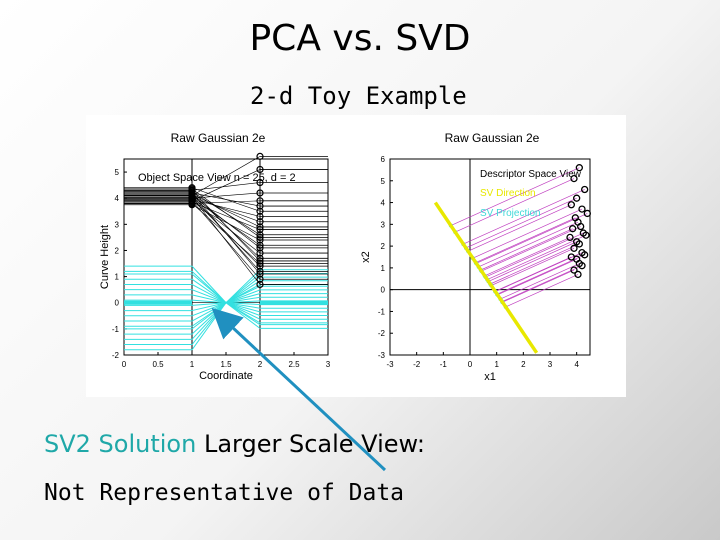 This screenshot has width=720, height=540. I want to click on right-xtick-label: 3, so click(550, 364).